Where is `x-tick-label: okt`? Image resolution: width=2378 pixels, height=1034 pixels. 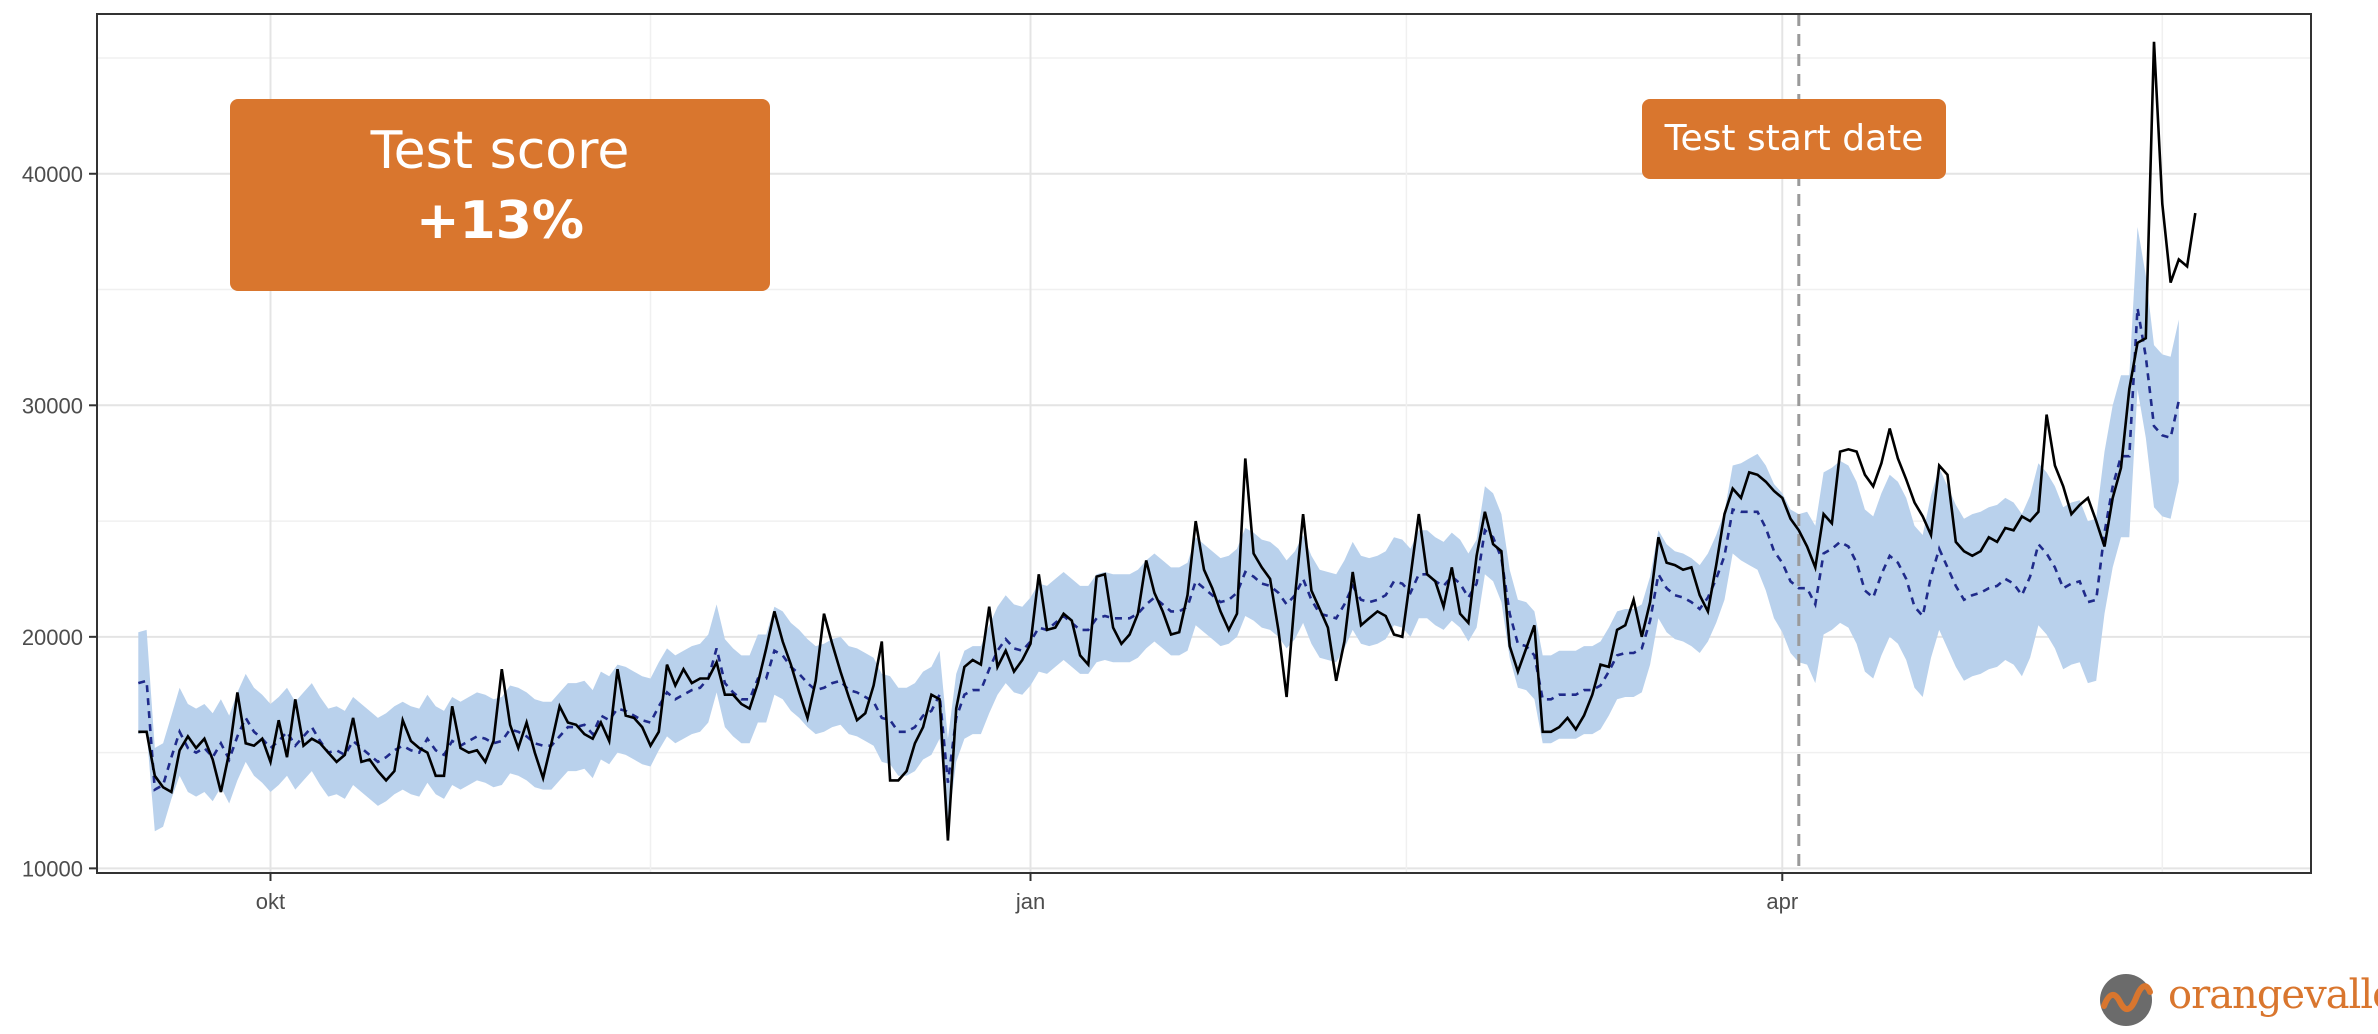
x-tick-label: okt is located at coordinates (270, 901).